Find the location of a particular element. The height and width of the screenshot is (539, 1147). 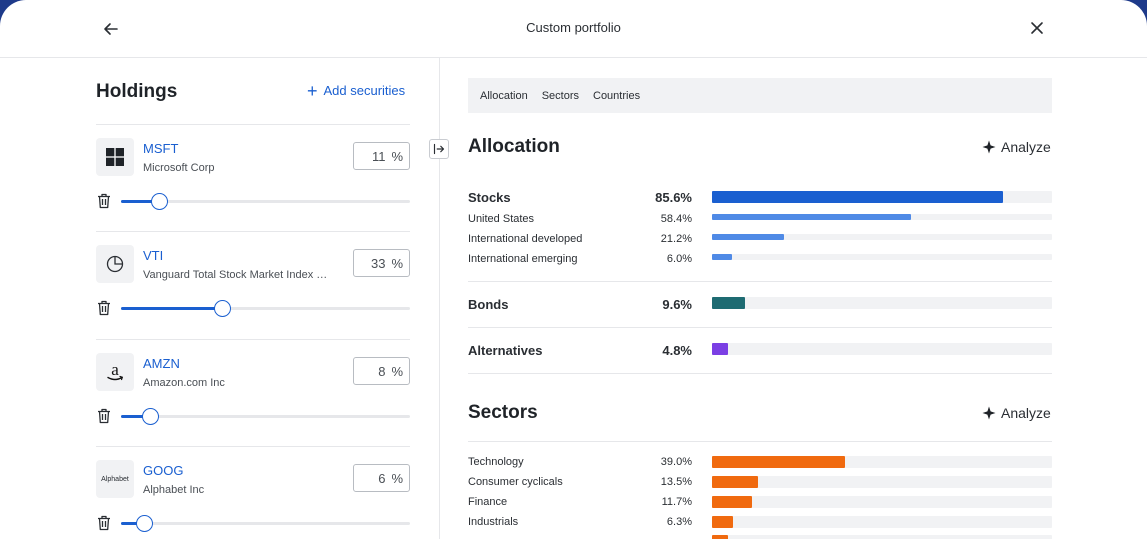

percent-value: 8 is located at coordinates (382, 371).